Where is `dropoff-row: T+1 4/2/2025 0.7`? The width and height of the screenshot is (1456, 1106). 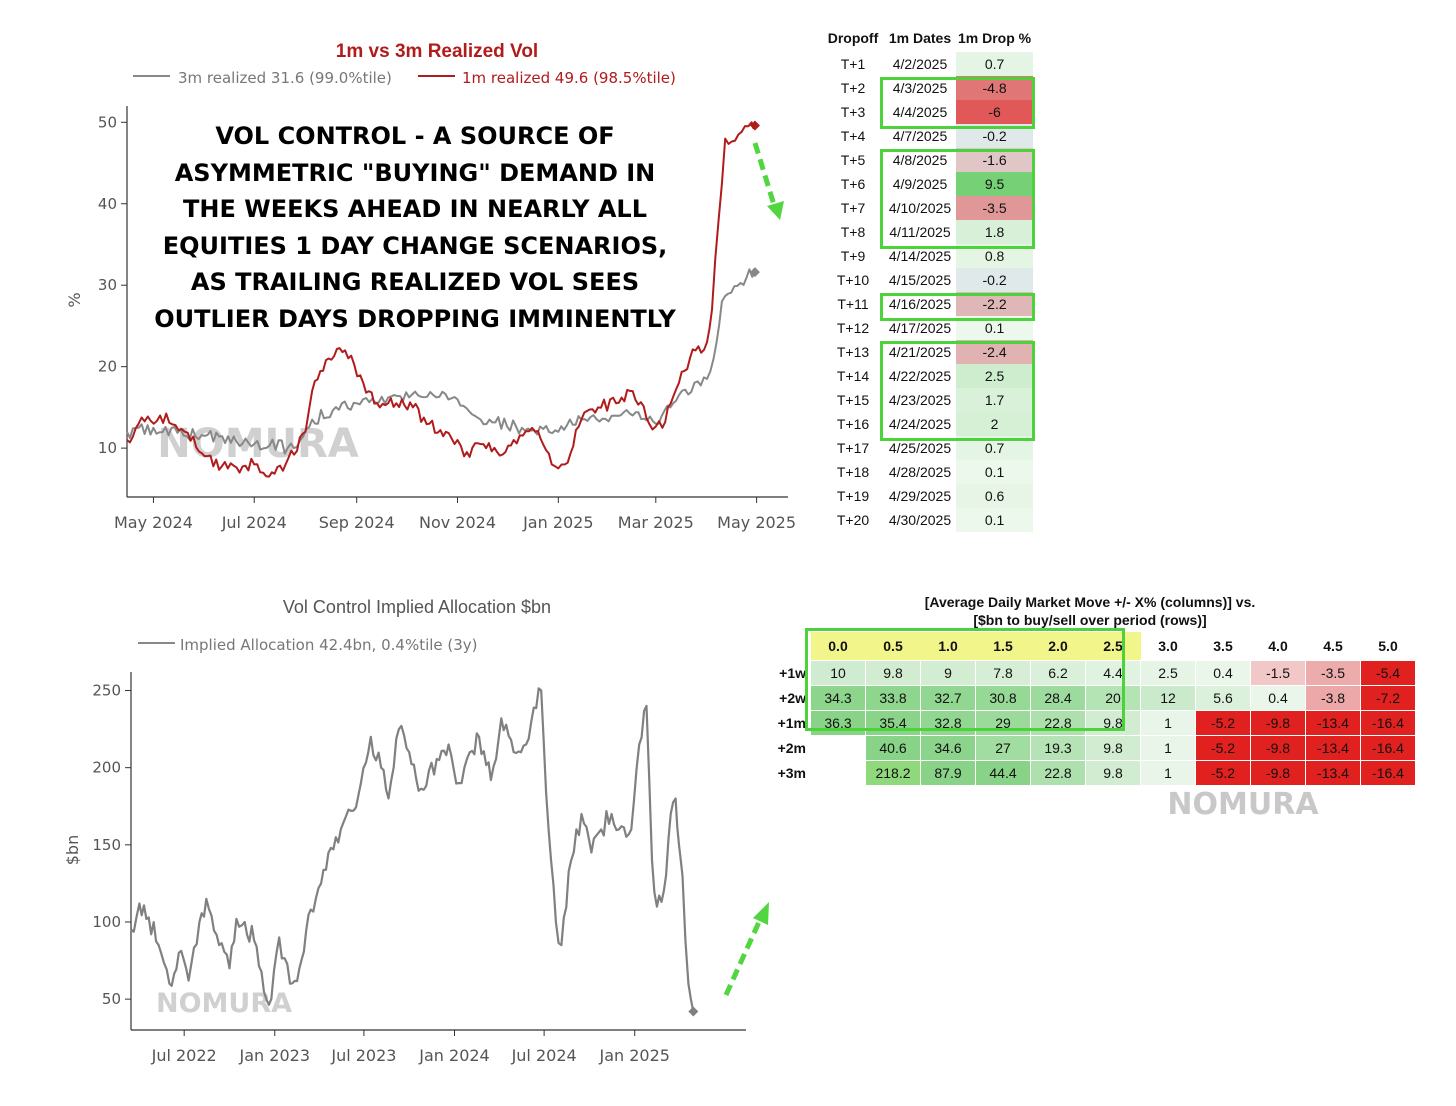 dropoff-row: T+1 4/2/2025 0.7 is located at coordinates (928, 64).